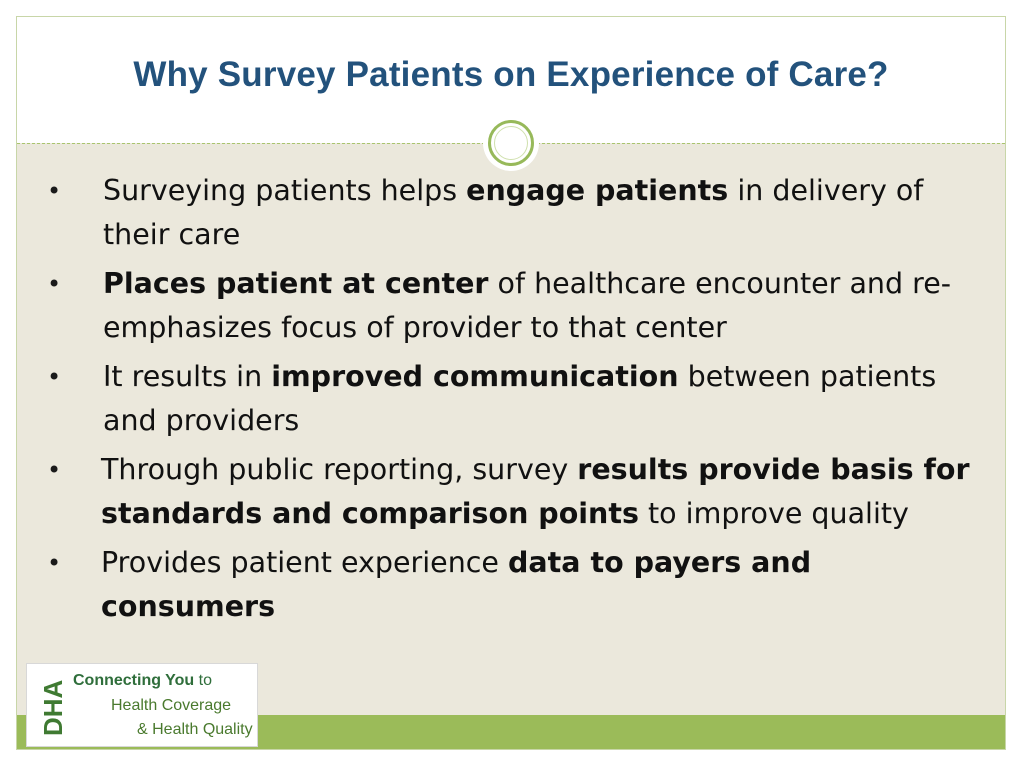 This screenshot has height=768, width=1024. What do you see at coordinates (285, 190) in the screenshot?
I see `bullet-text-plain: Surveying patients helps` at bounding box center [285, 190].